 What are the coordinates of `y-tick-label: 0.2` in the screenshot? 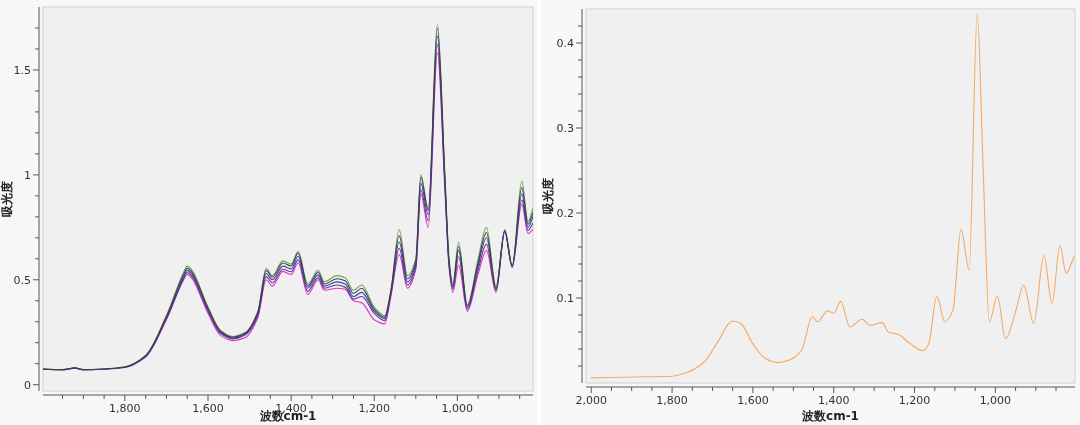 It's located at (565, 213).